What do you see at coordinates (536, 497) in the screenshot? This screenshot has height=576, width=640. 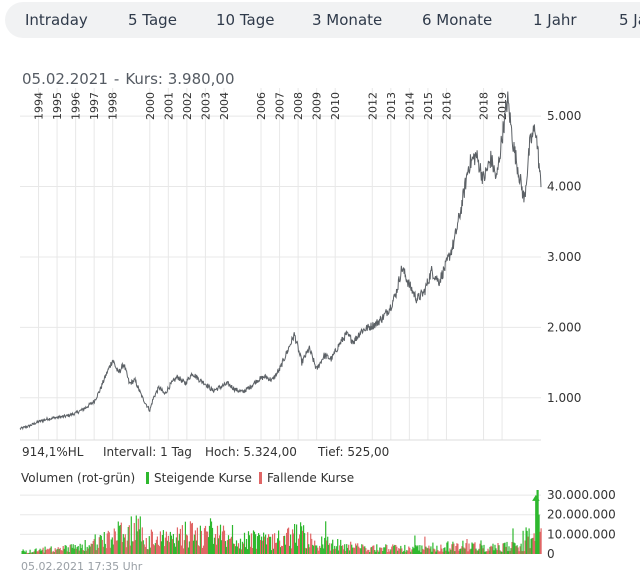 I see `volume-overflow-arrow` at bounding box center [536, 497].